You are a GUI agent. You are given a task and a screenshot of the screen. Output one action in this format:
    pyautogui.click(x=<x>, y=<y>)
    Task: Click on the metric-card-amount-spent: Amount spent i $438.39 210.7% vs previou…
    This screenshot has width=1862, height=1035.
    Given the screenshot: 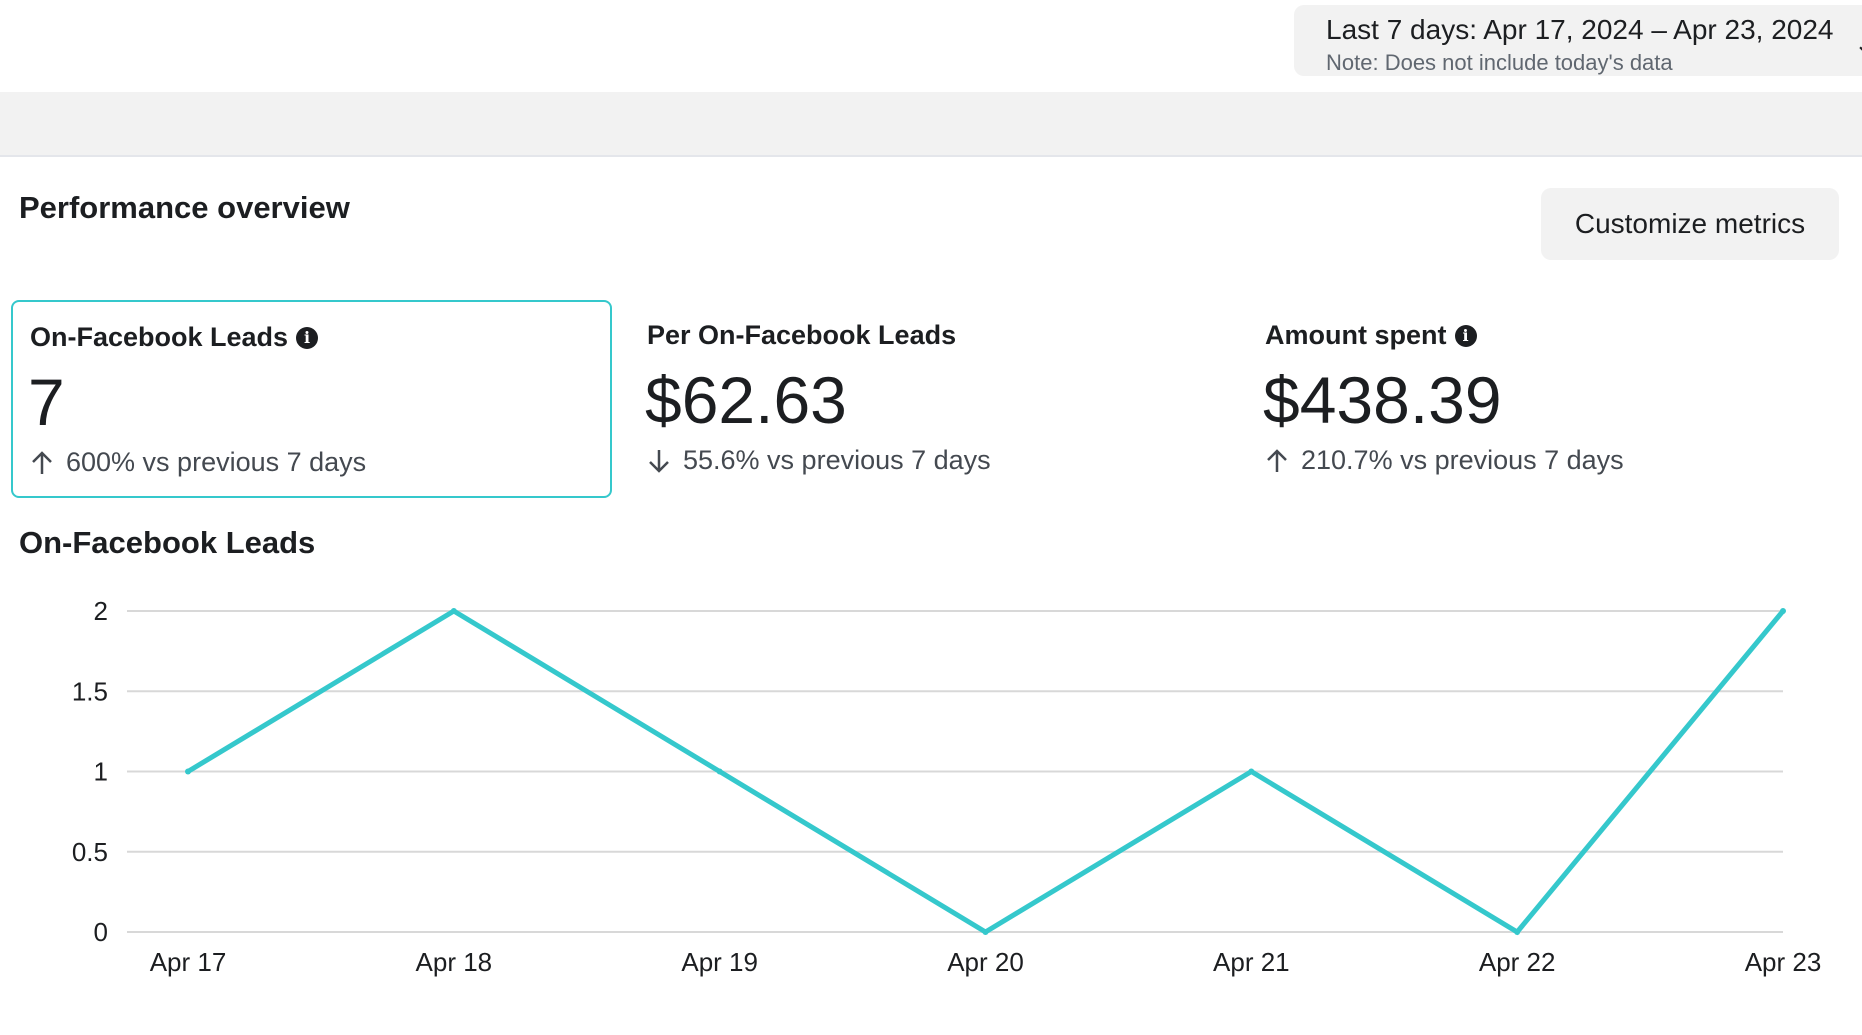 What is the action you would take?
    pyautogui.click(x=1548, y=399)
    